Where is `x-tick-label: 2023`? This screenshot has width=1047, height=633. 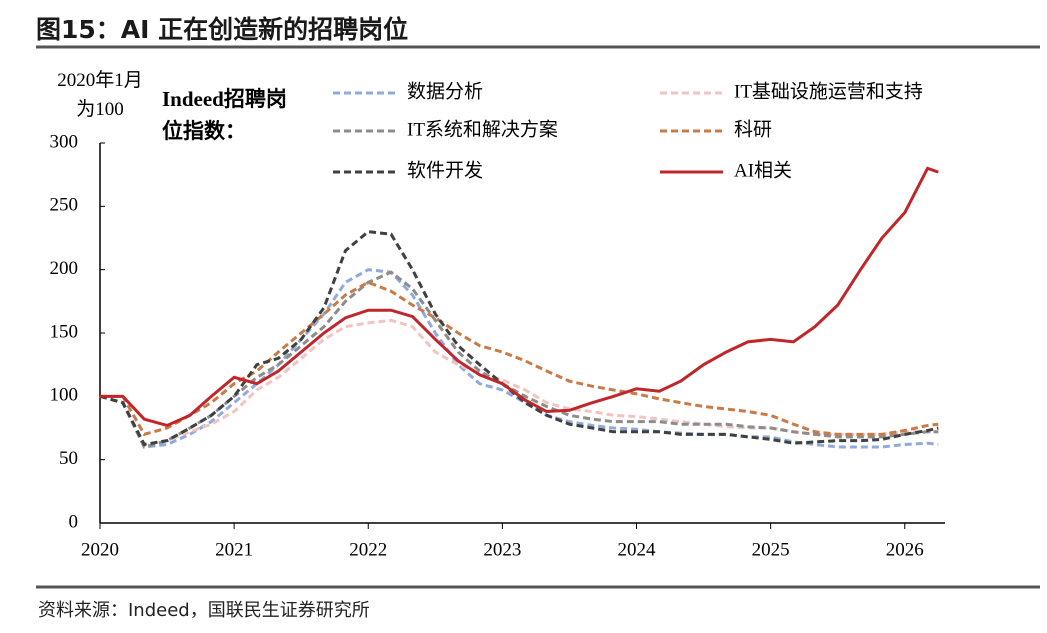 x-tick-label: 2023 is located at coordinates (502, 549).